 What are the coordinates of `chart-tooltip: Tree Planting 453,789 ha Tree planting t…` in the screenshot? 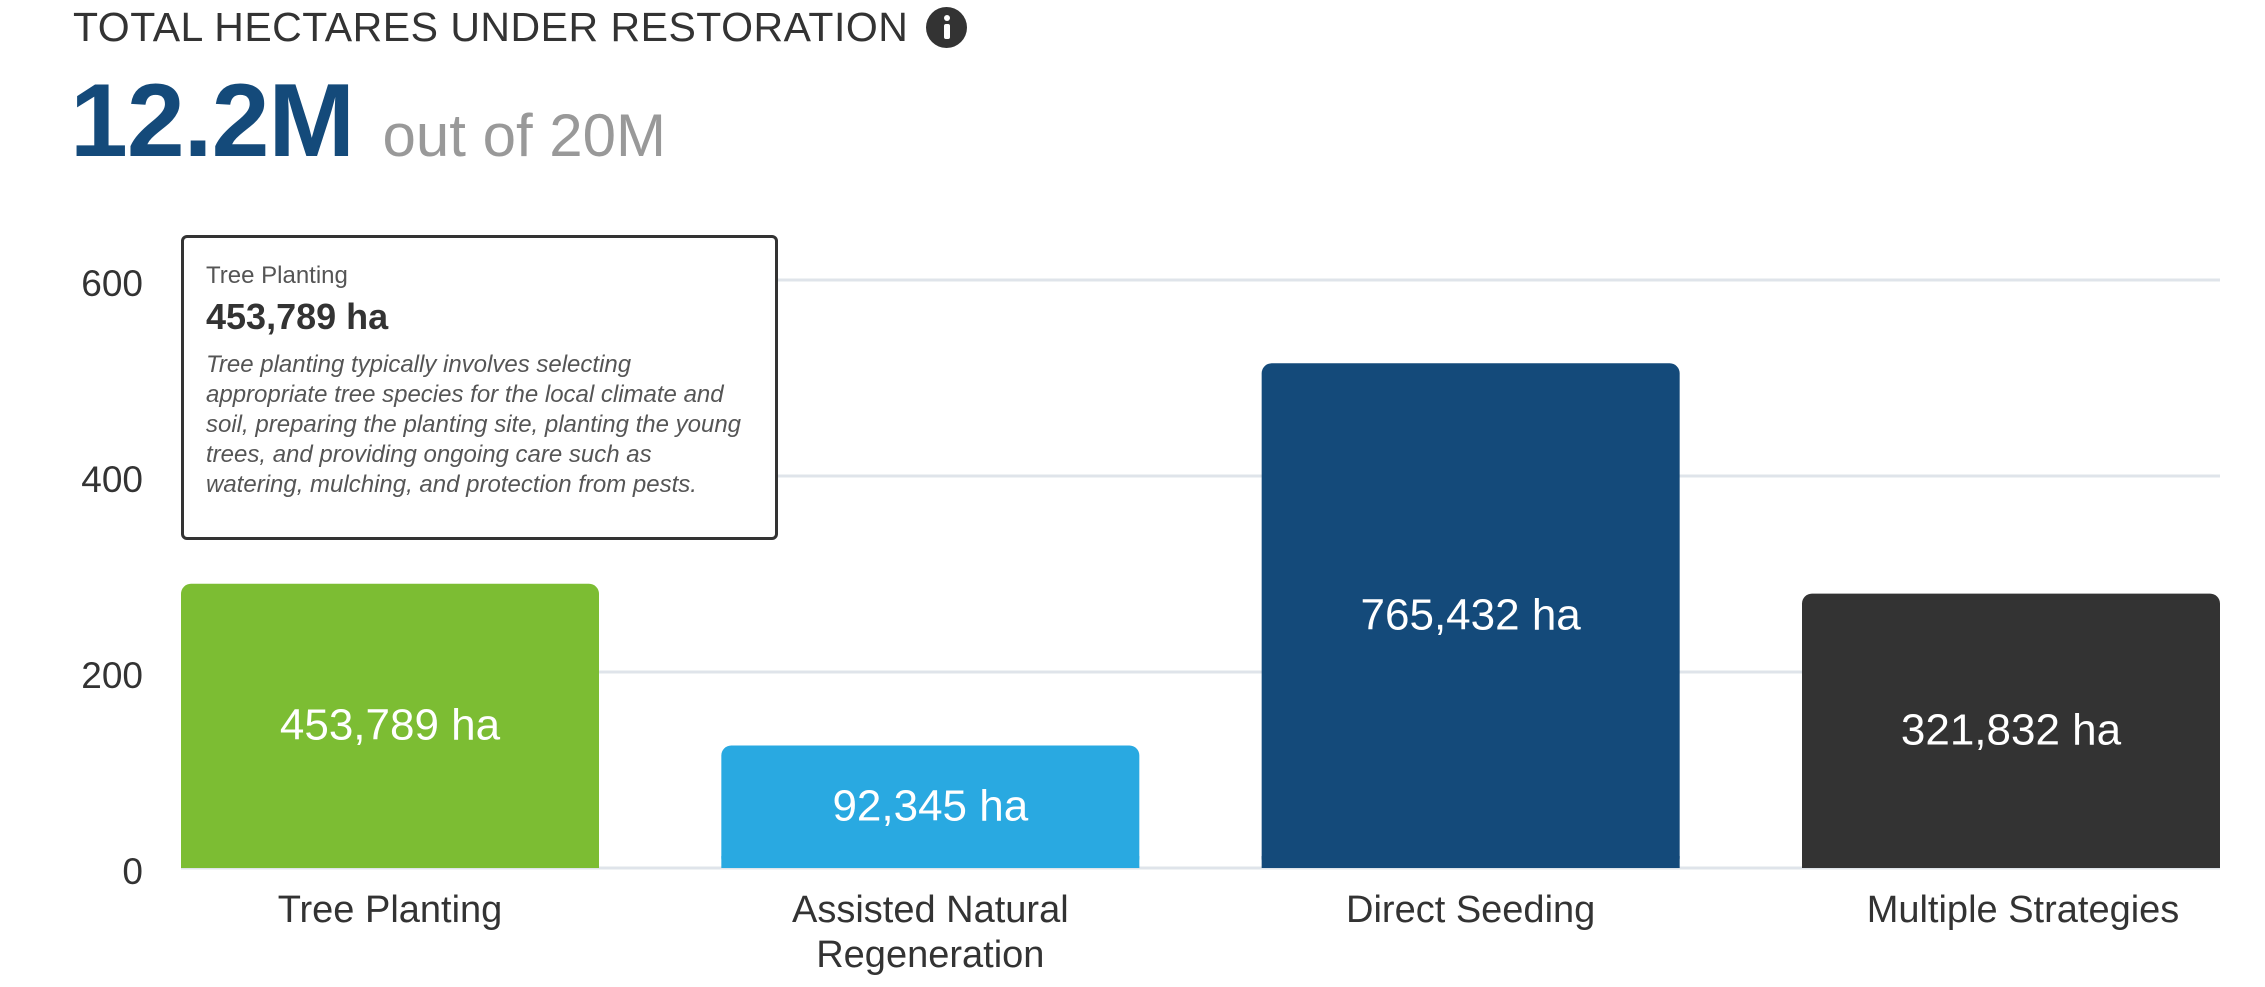 It's located at (479, 387).